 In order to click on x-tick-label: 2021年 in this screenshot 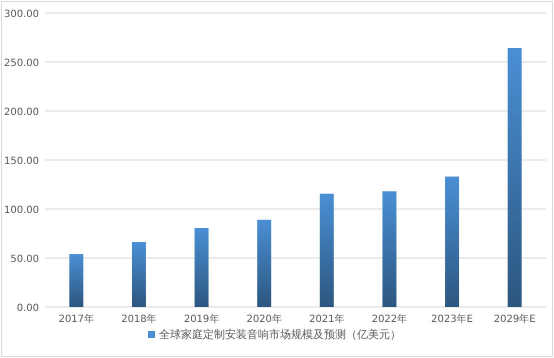, I will do `click(327, 319)`.